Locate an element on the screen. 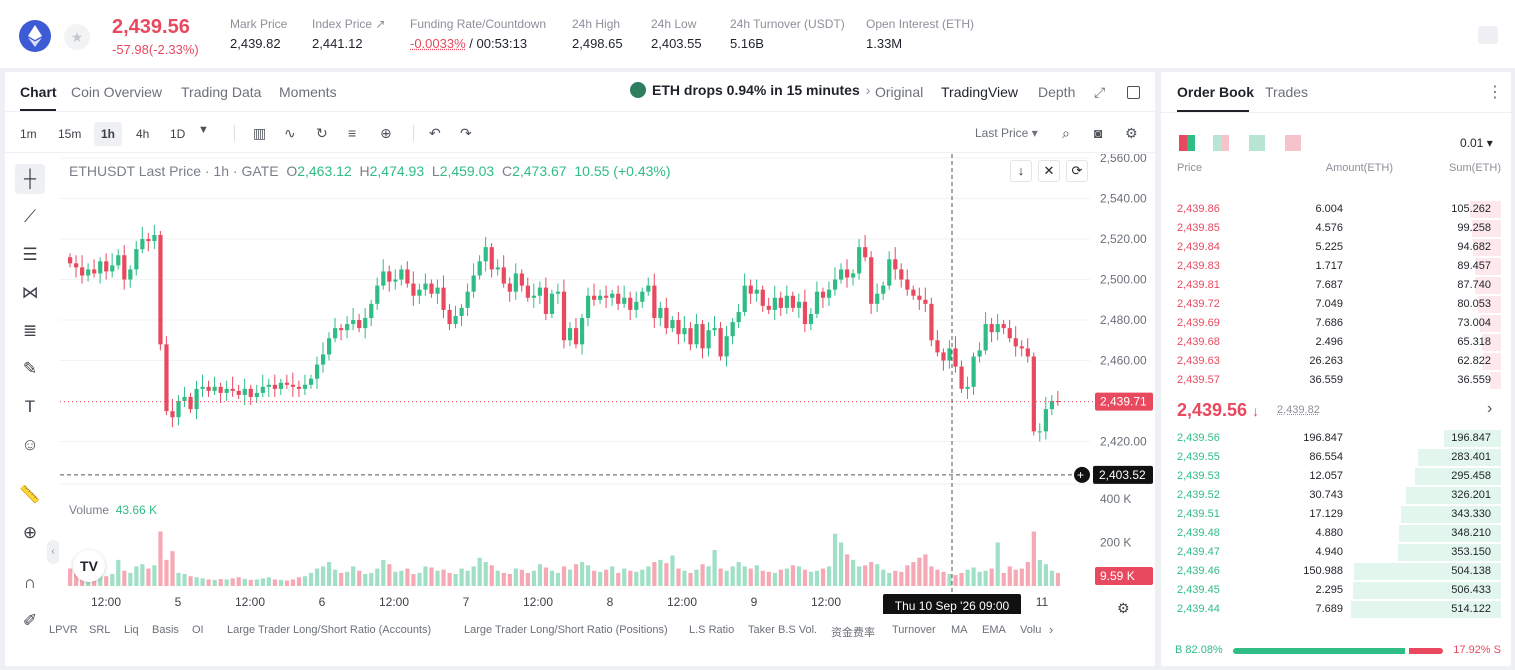 The width and height of the screenshot is (1515, 670). sum-cell: 62.822 is located at coordinates (1474, 361).